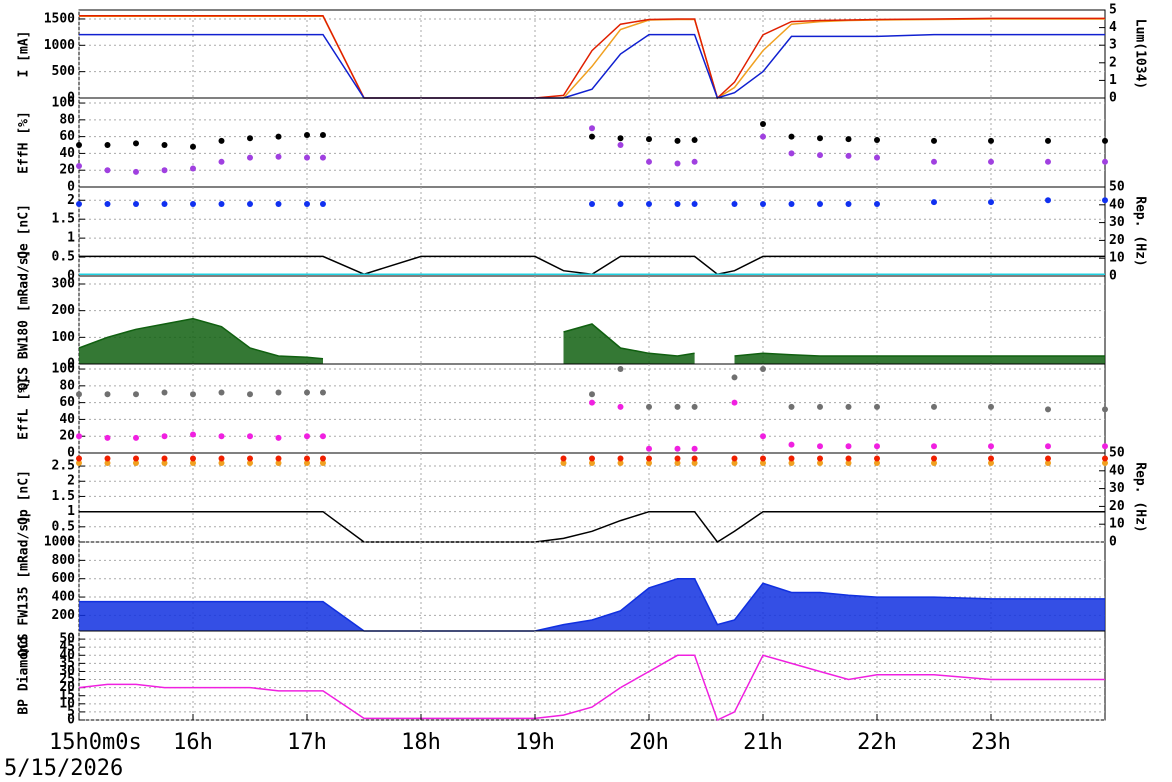 The height and width of the screenshot is (782, 1172). Describe the element at coordinates (1113, 80) in the screenshot. I see `y2-tick-label: 1` at that location.